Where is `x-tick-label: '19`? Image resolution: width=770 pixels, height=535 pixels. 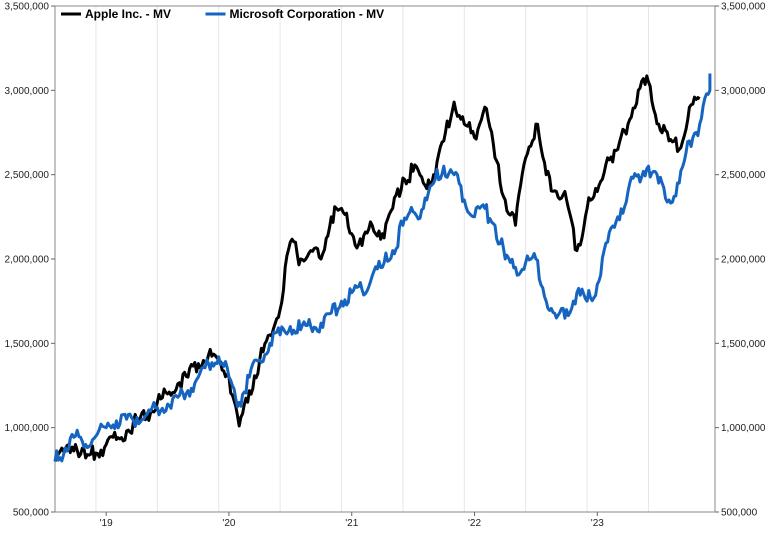 x-tick-label: '19 is located at coordinates (106, 523).